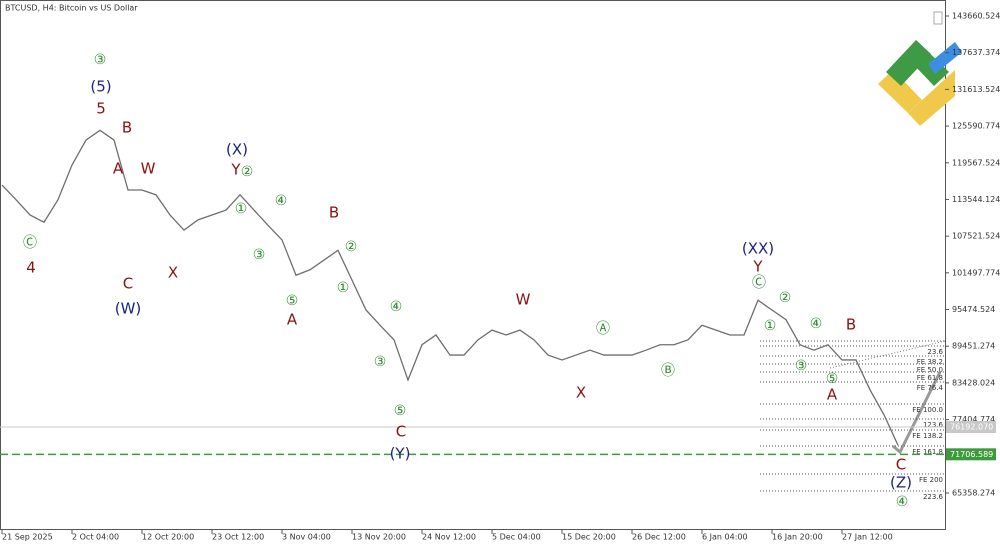 The height and width of the screenshot is (545, 1000). What do you see at coordinates (973, 346) in the screenshot?
I see `y-tick-label: 89451.274` at bounding box center [973, 346].